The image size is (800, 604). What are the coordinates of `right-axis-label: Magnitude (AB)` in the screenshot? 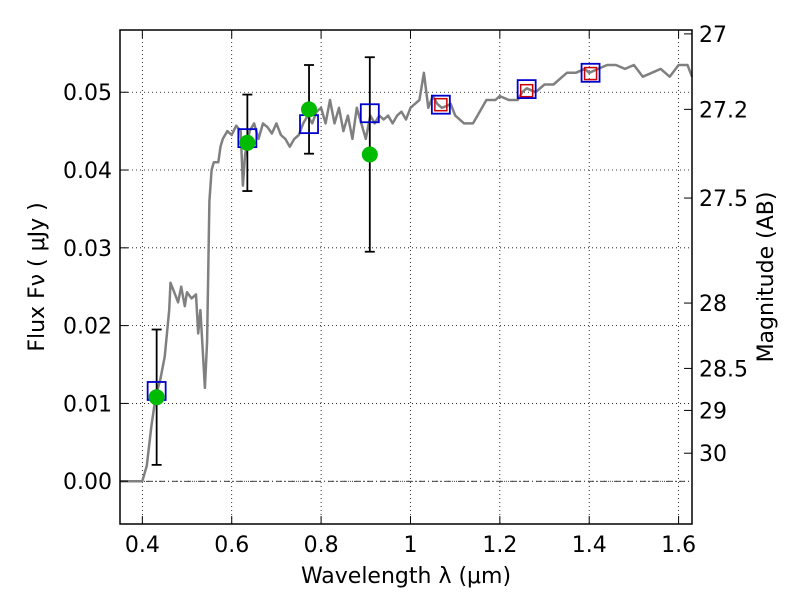 It's located at (766, 277).